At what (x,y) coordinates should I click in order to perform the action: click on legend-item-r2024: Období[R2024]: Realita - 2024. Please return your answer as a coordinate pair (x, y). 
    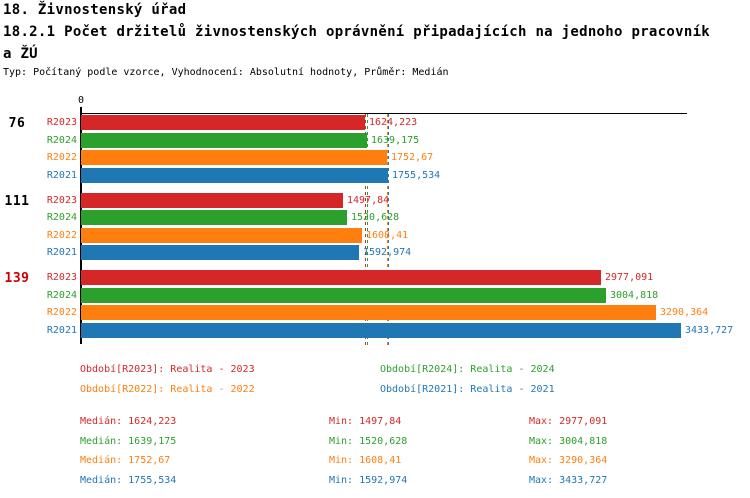
    Looking at the image, I should click on (467, 369).